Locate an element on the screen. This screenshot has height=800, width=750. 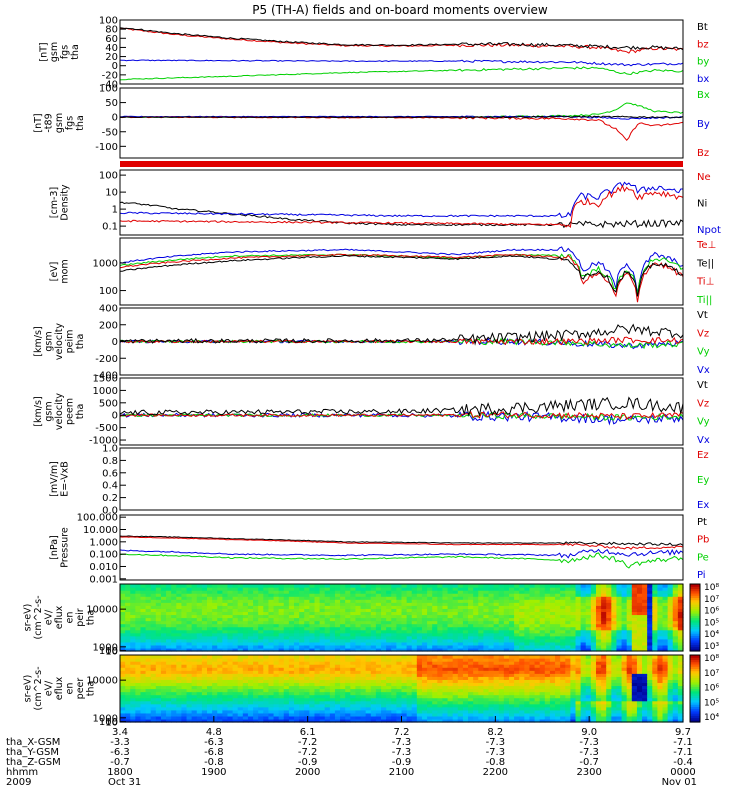
y-axis-label-line: eV/ is located at coordinates (49, 617).